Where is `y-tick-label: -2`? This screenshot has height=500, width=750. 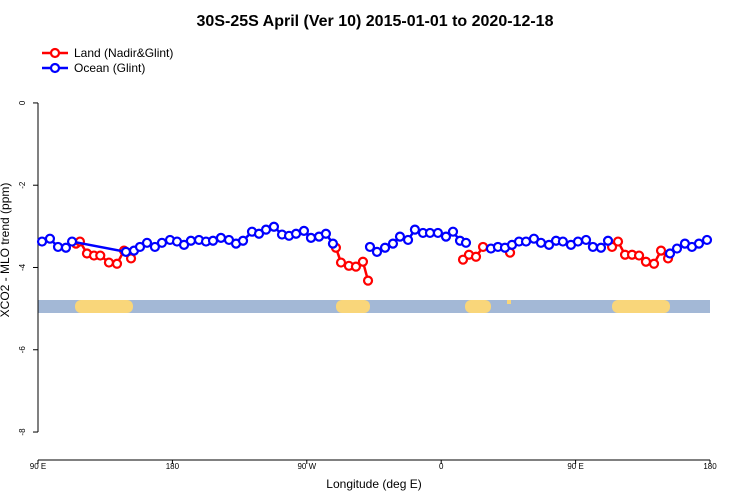 y-tick-label: -2 is located at coordinates (22, 185).